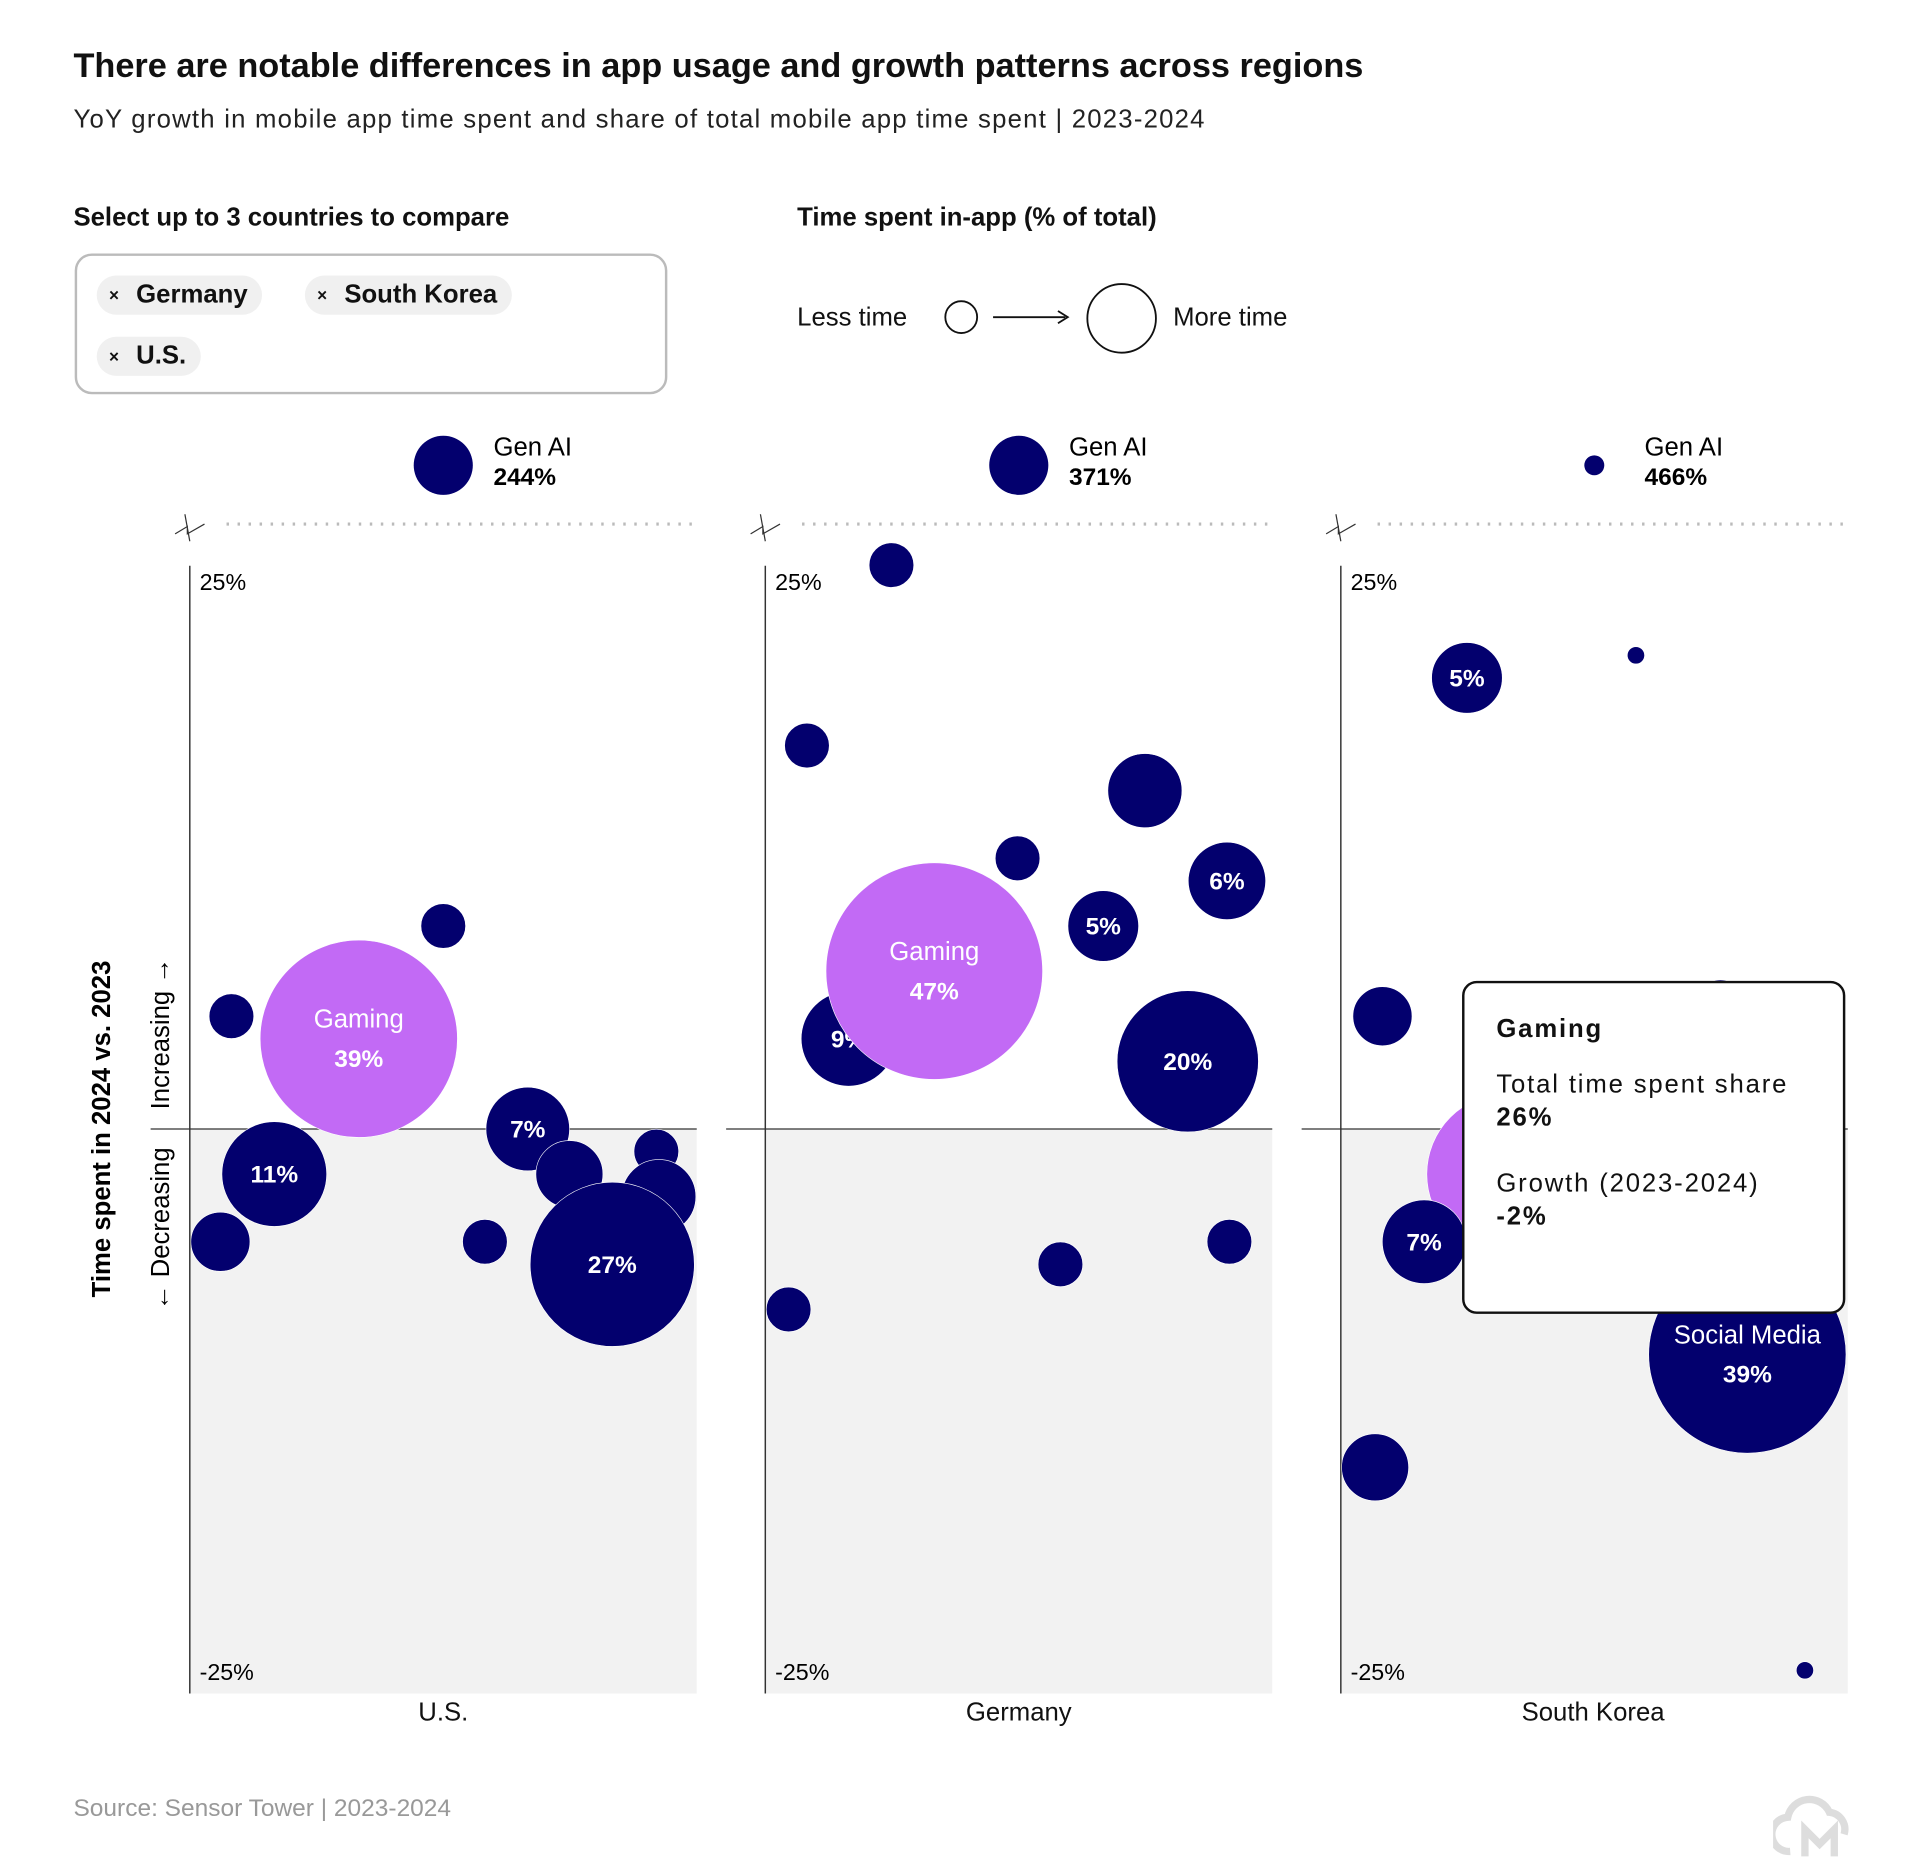  What do you see at coordinates (161, 1033) in the screenshot?
I see `y-increasing-label: Increasing →` at bounding box center [161, 1033].